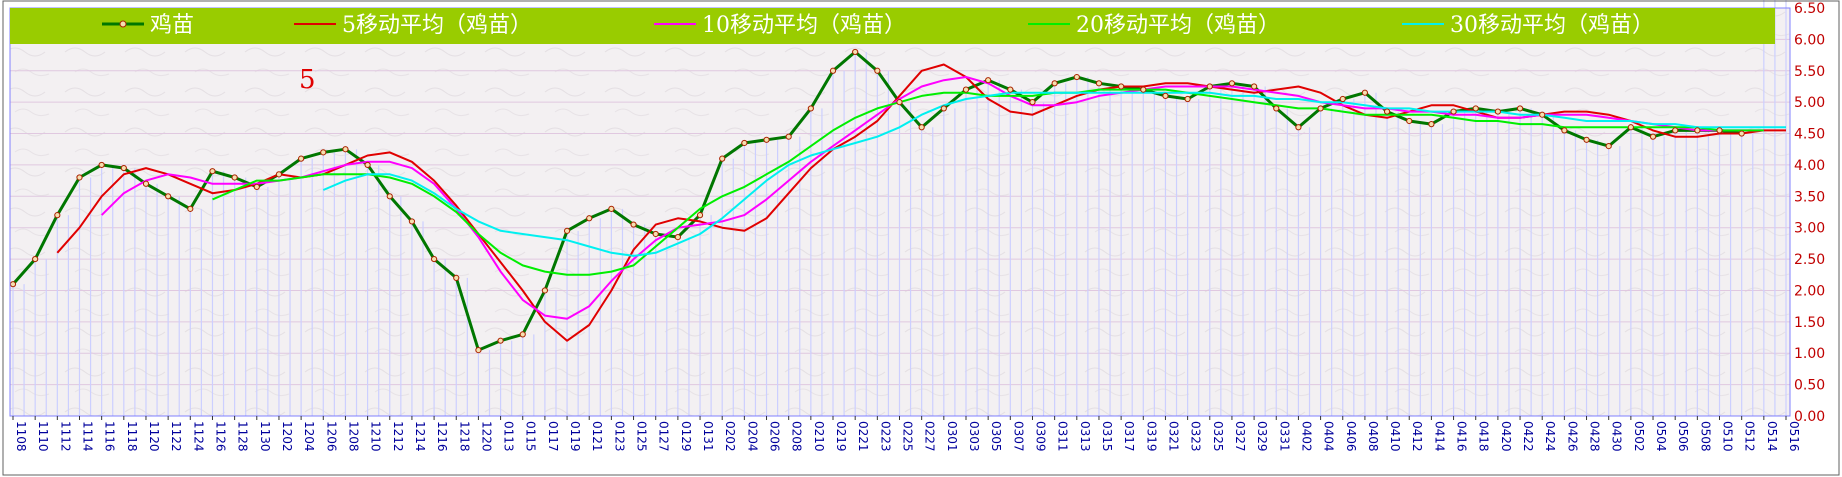 This screenshot has height=477, width=1842. What do you see at coordinates (1306, 436) in the screenshot?
I see `x-tick-label: 0402` at bounding box center [1306, 436].